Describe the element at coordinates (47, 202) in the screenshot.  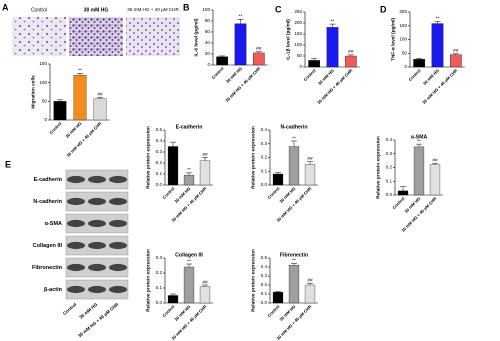
I see `protein-label: N-cadherin` at that location.